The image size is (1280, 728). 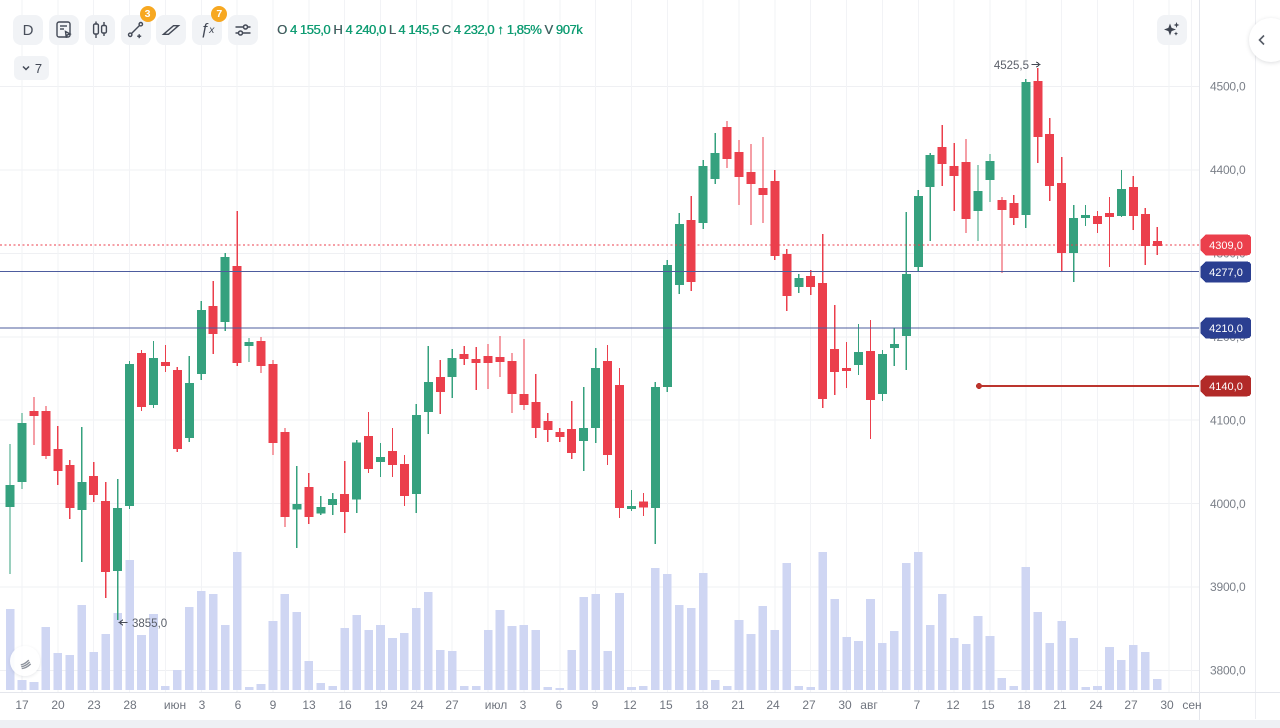 What do you see at coordinates (1226, 329) in the screenshot?
I see `svg-text: 4210,0` at bounding box center [1226, 329].